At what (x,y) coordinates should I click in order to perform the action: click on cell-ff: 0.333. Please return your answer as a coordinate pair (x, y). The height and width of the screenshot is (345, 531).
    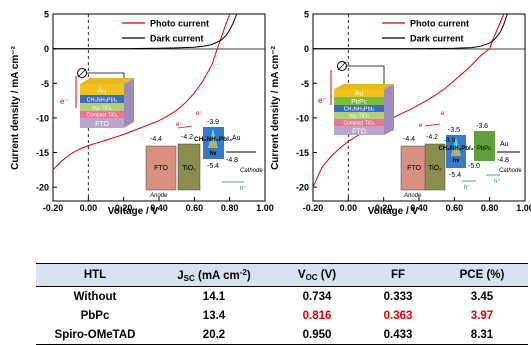
    Looking at the image, I should click on (398, 296).